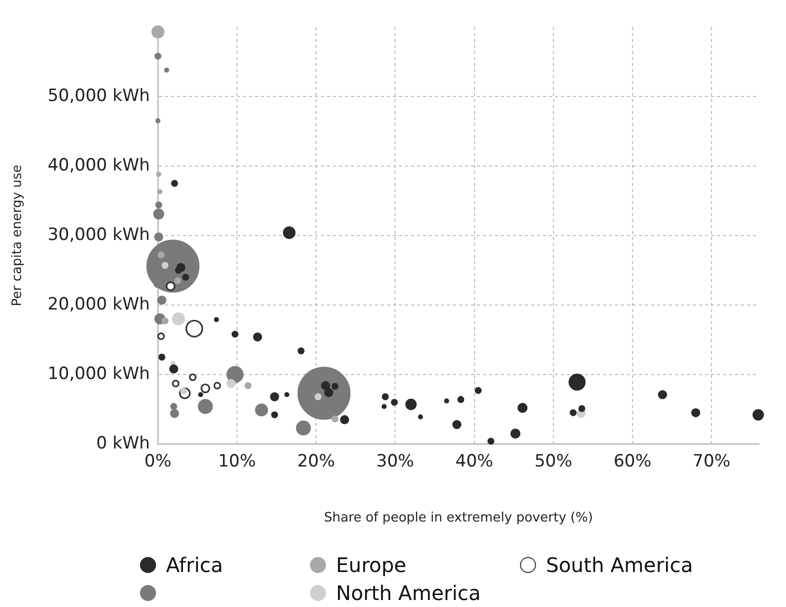 This screenshot has width=786, height=607. I want to click on y-tick-label: 40,000 kWh, so click(99, 165).